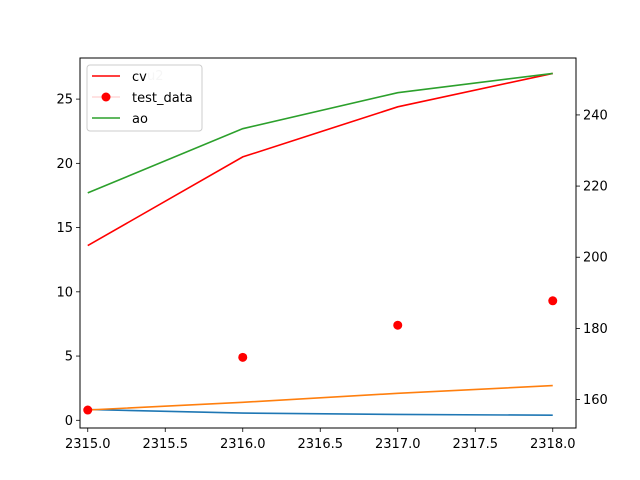 The height and width of the screenshot is (480, 640). I want to click on y-right-tick-label: 160, so click(595, 400).